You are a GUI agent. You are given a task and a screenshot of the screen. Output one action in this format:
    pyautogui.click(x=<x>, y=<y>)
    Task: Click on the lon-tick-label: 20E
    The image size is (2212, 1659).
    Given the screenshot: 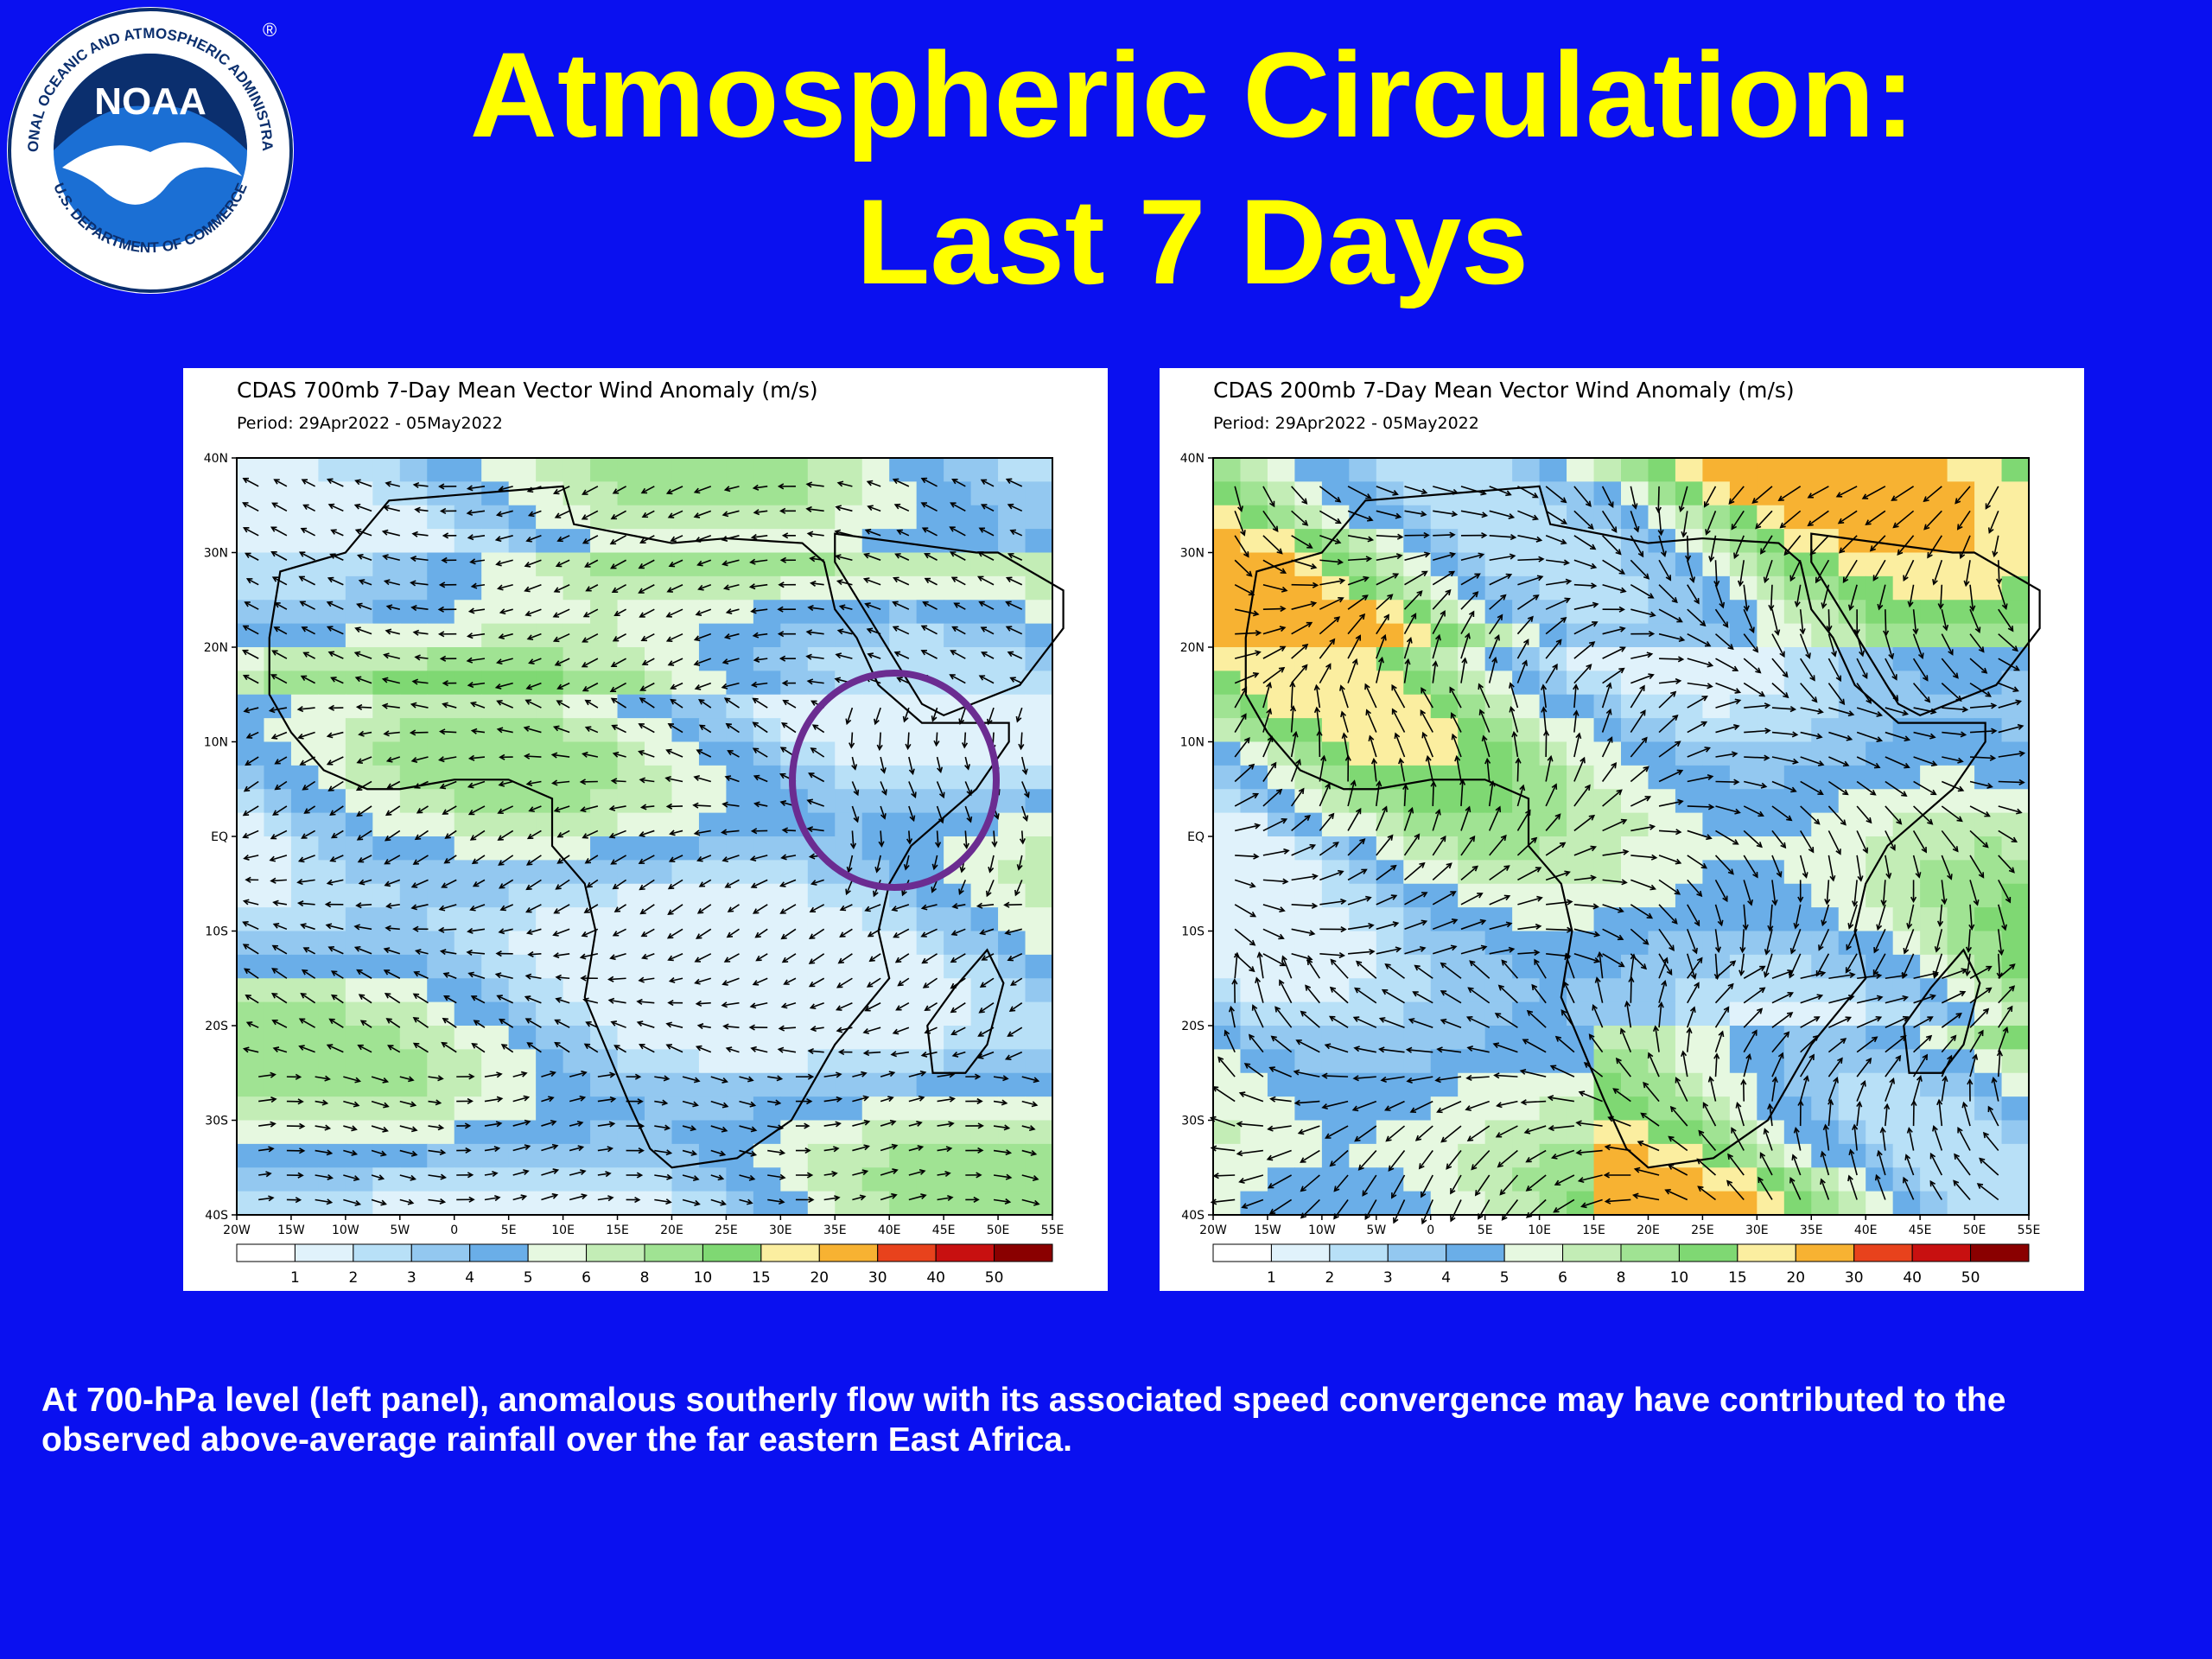 What is the action you would take?
    pyautogui.click(x=671, y=1230)
    